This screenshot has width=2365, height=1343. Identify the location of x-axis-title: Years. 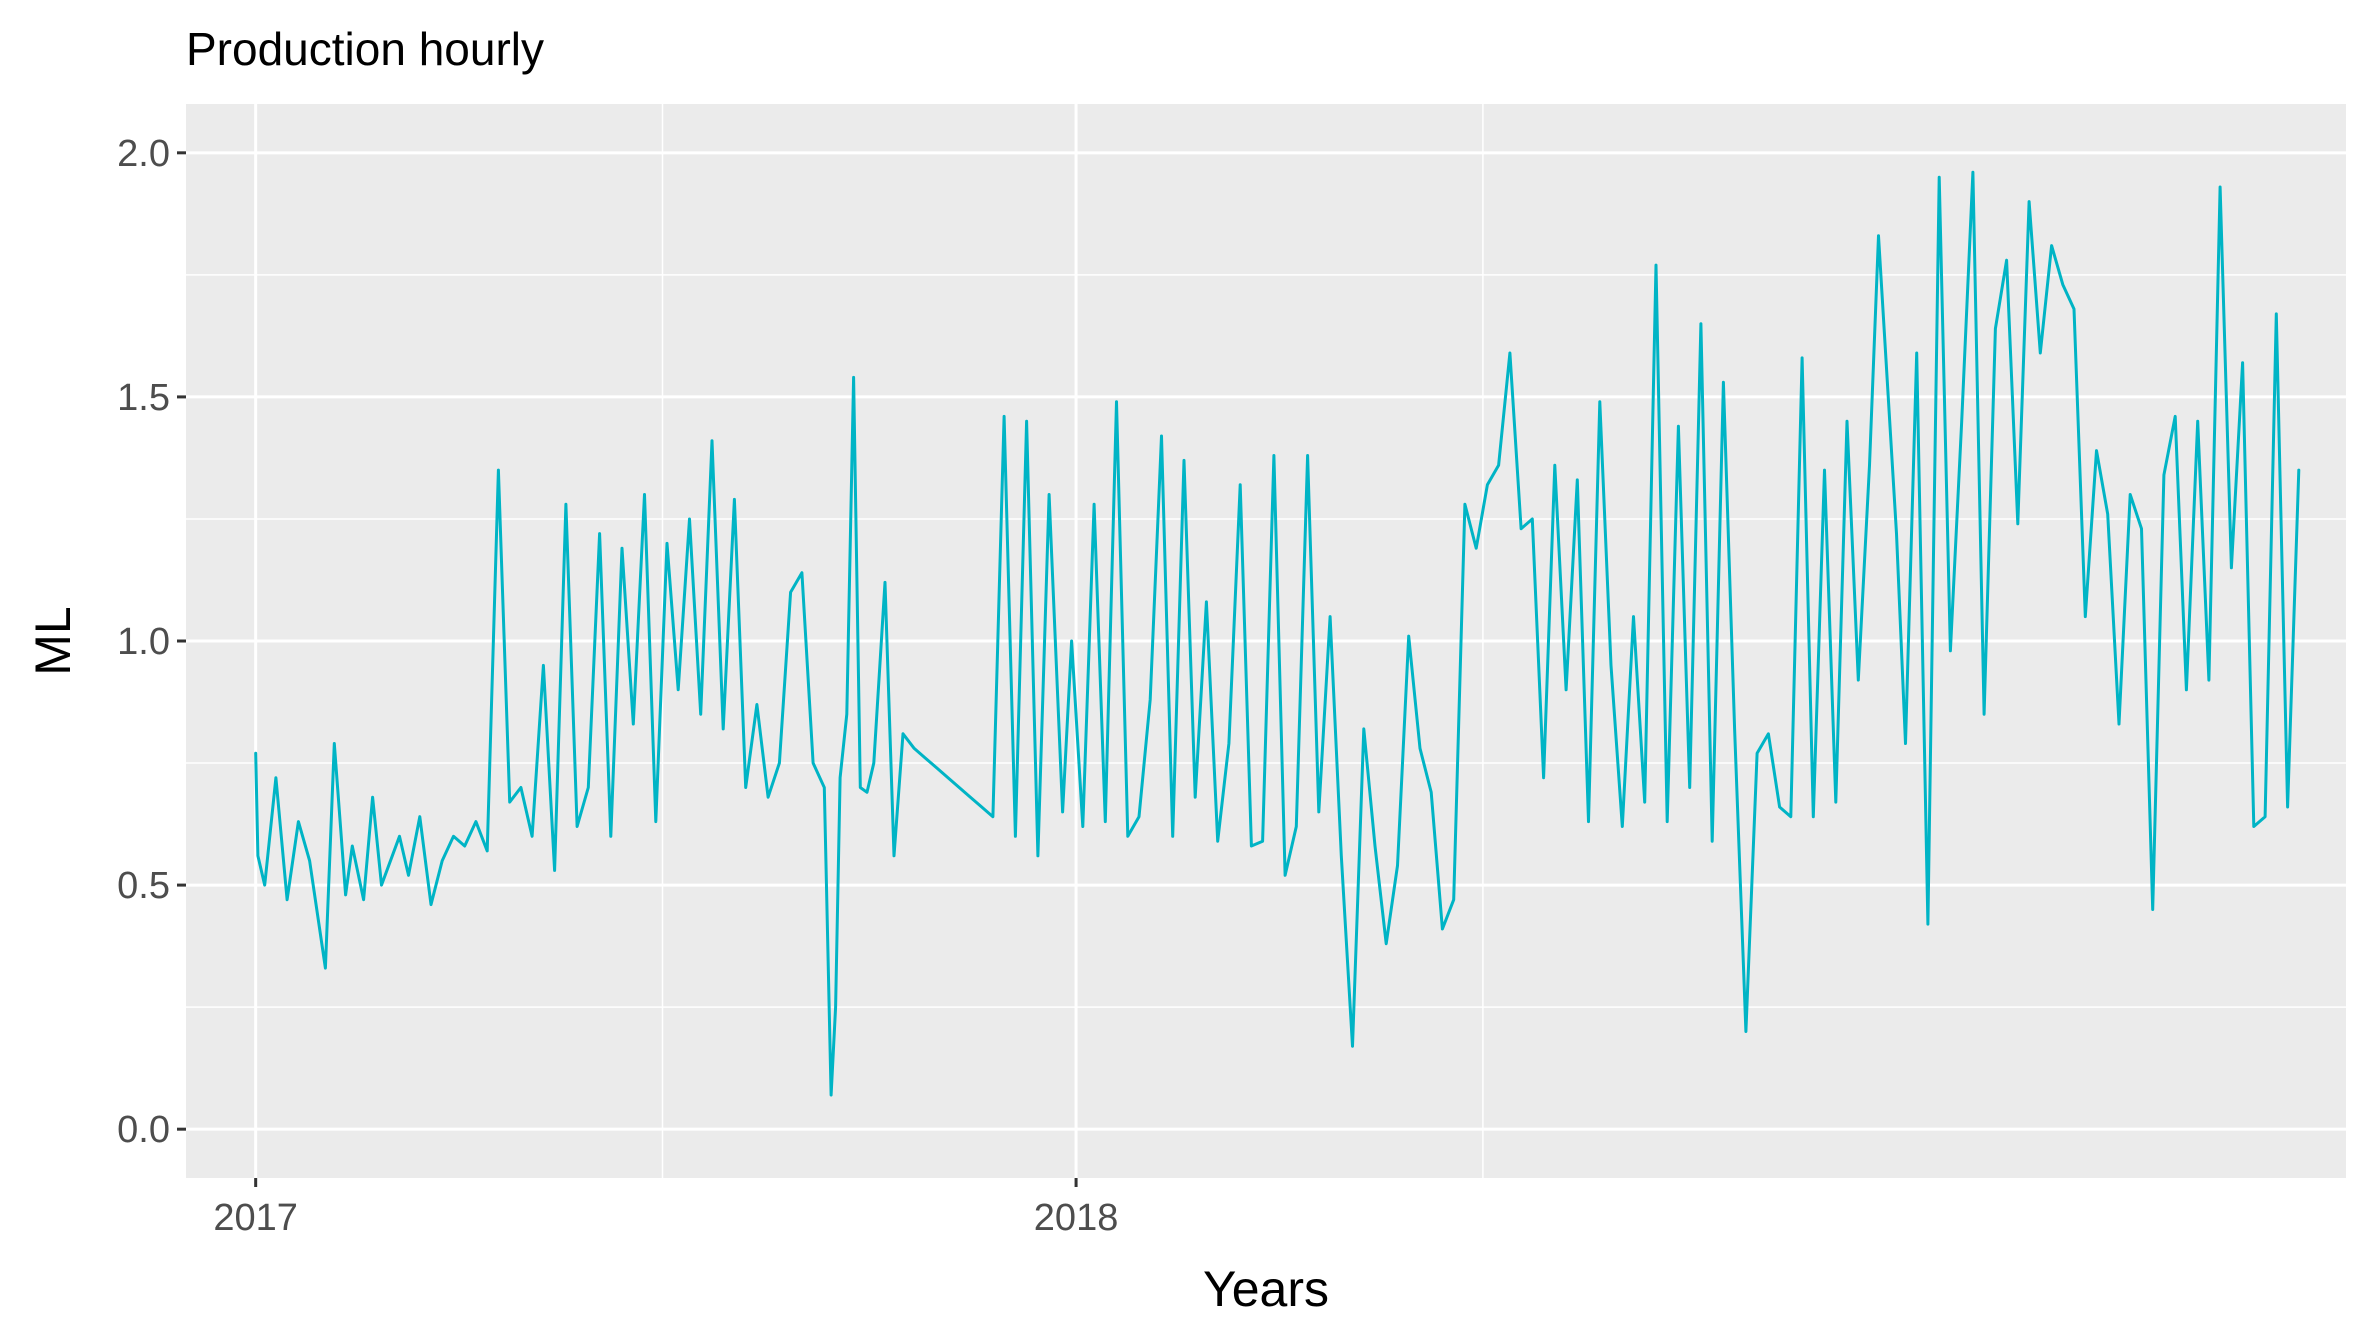
(1266, 1289).